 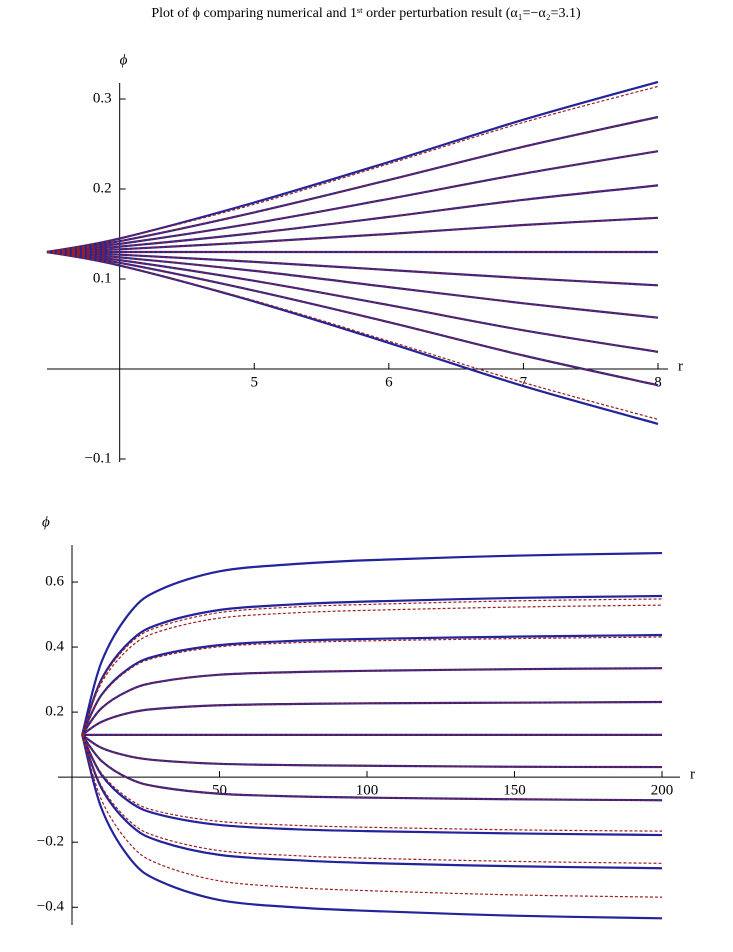 What do you see at coordinates (514, 791) in the screenshot?
I see `x-tick-label: 150` at bounding box center [514, 791].